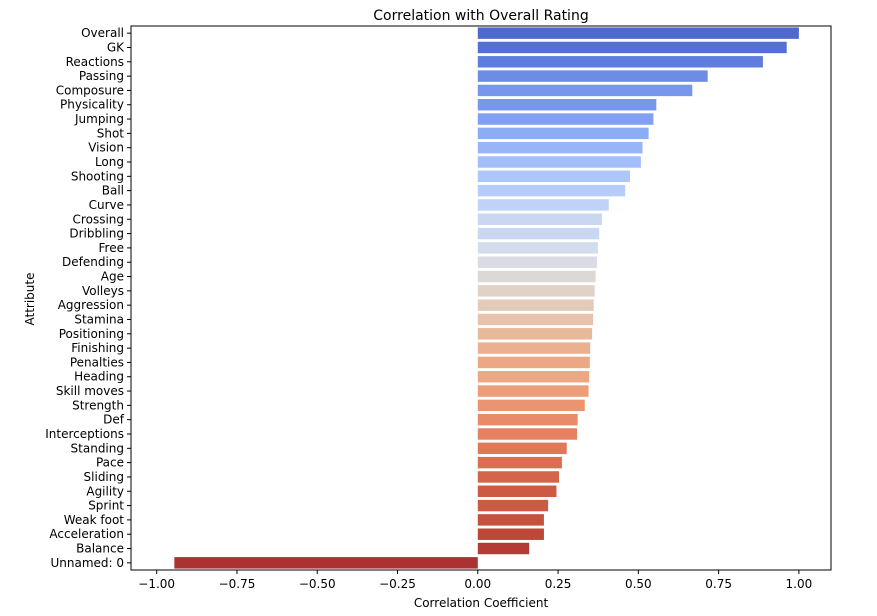  What do you see at coordinates (97, 362) in the screenshot?
I see `y-tick-label: Penalties` at bounding box center [97, 362].